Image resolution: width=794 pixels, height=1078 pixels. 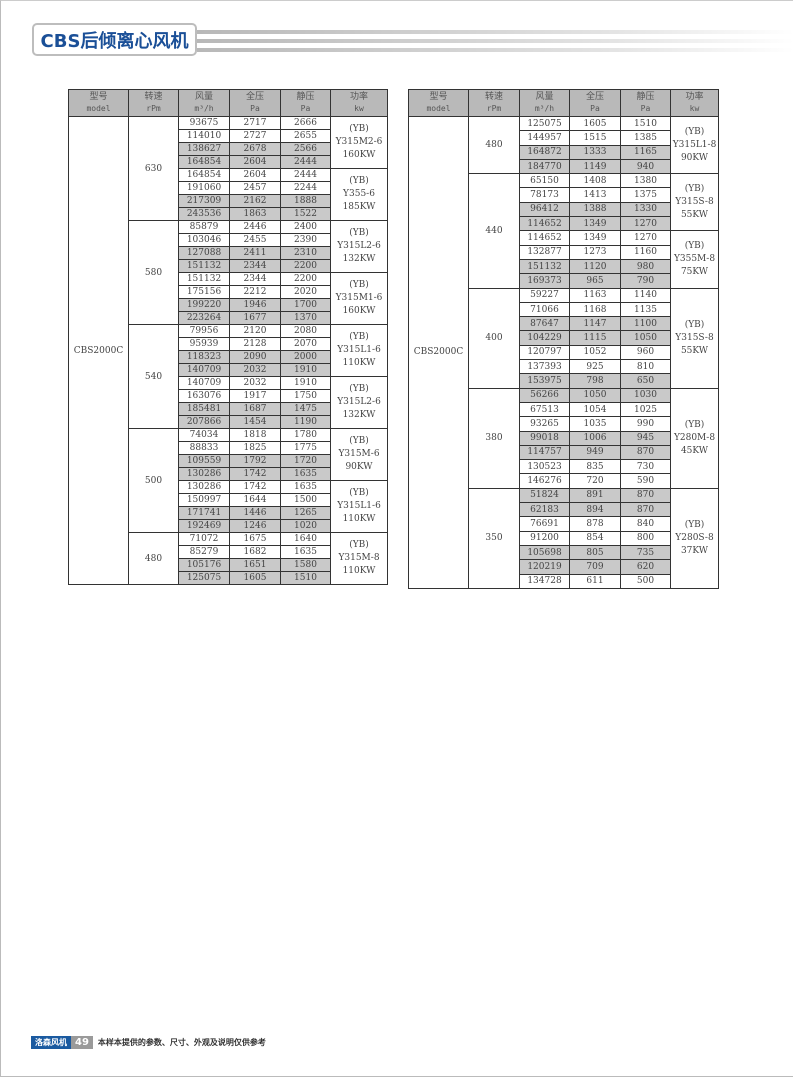 What do you see at coordinates (255, 305) in the screenshot?
I see `total-pressure-cell: 1946` at bounding box center [255, 305].